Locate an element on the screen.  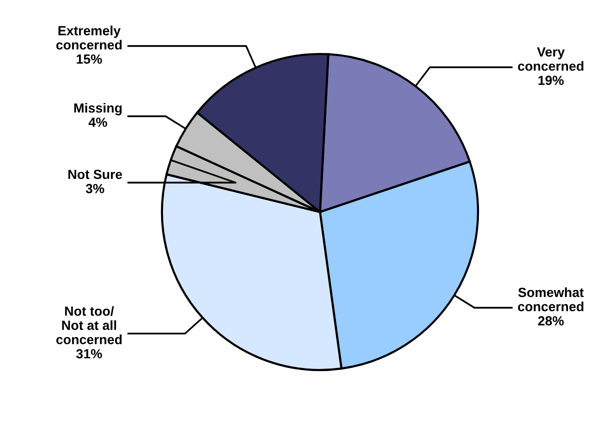
data-label: 31% is located at coordinates (89, 353).